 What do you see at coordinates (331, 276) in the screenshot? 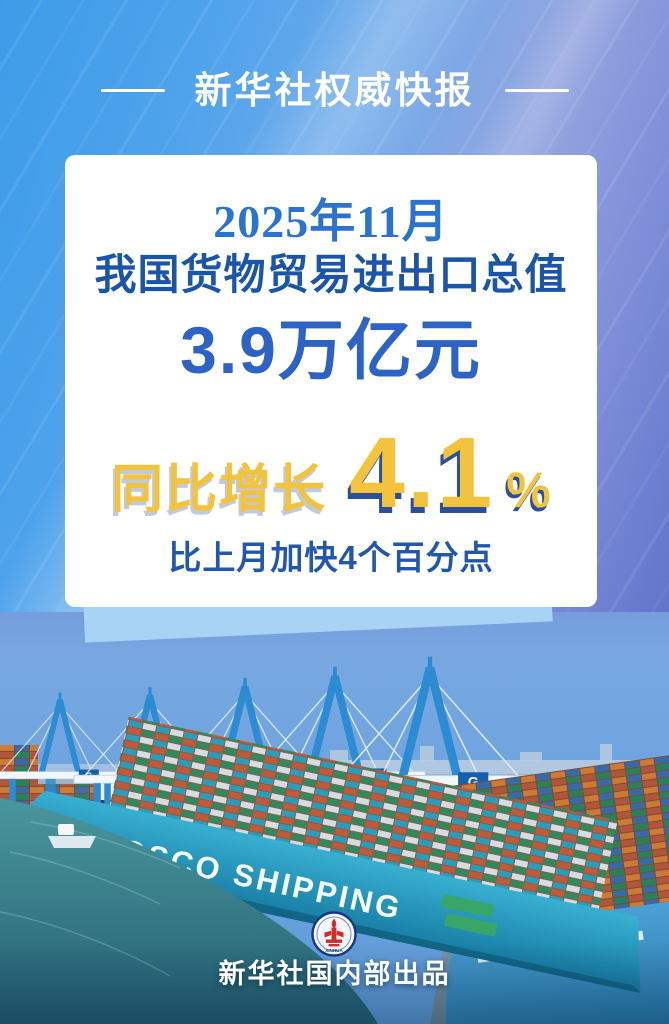
I see `report-subject: 我国货物贸易进出口总值` at bounding box center [331, 276].